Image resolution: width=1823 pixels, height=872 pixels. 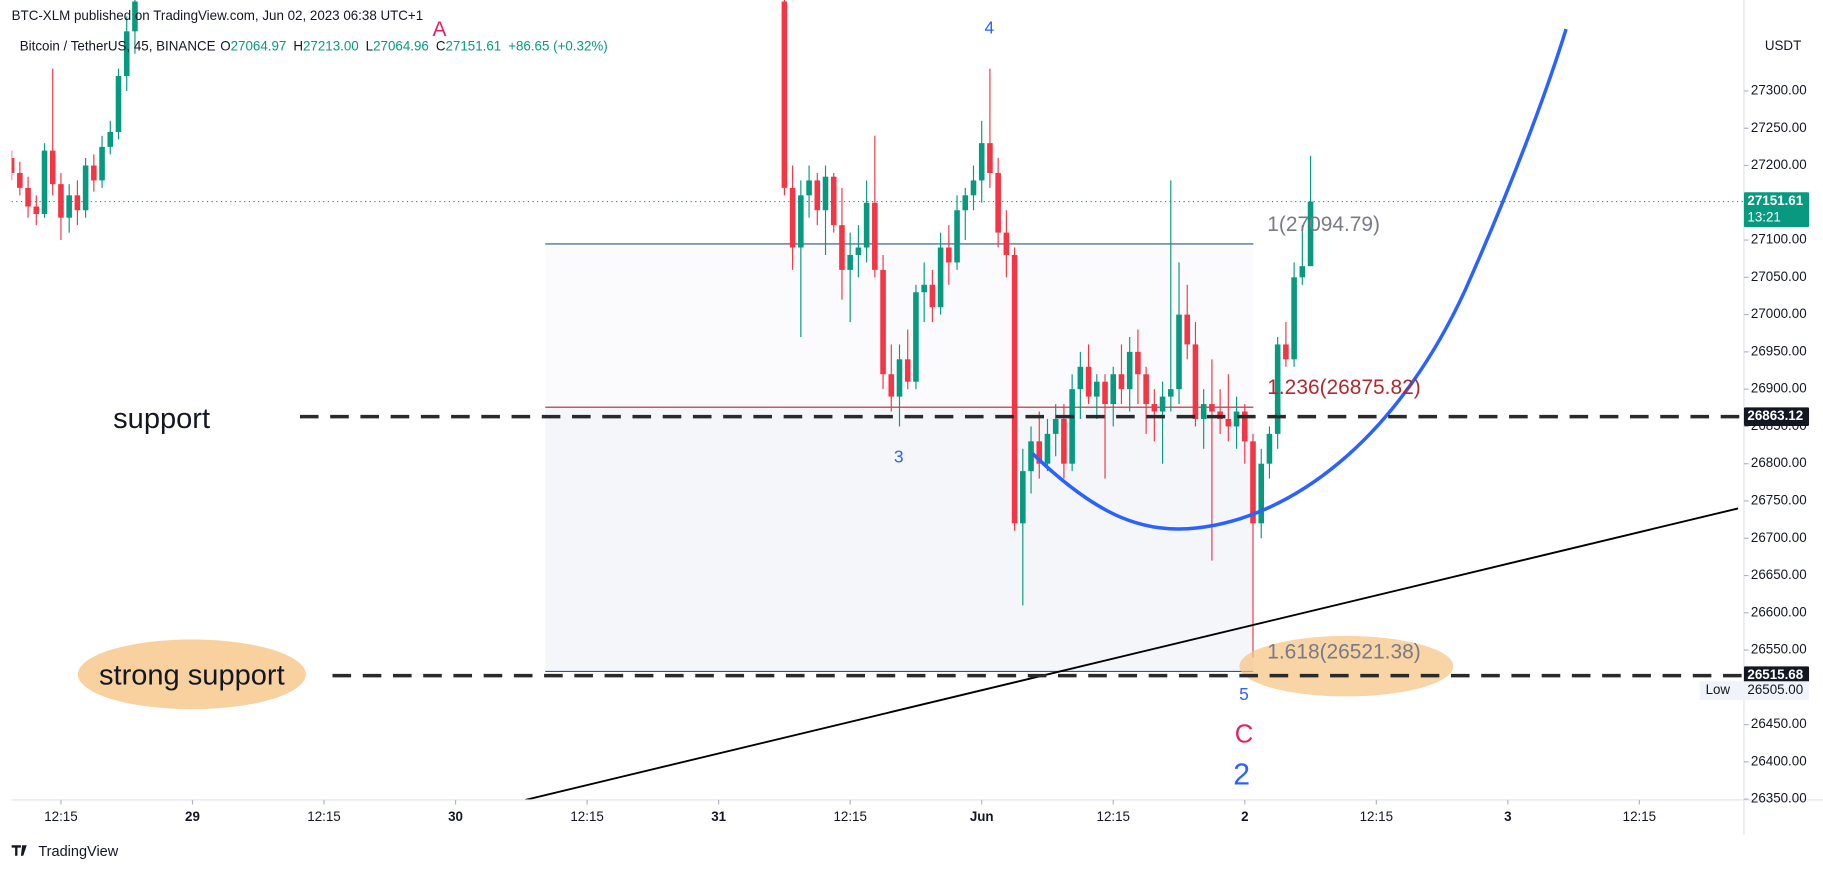 What do you see at coordinates (1507, 816) in the screenshot?
I see `x-tick-label: 3` at bounding box center [1507, 816].